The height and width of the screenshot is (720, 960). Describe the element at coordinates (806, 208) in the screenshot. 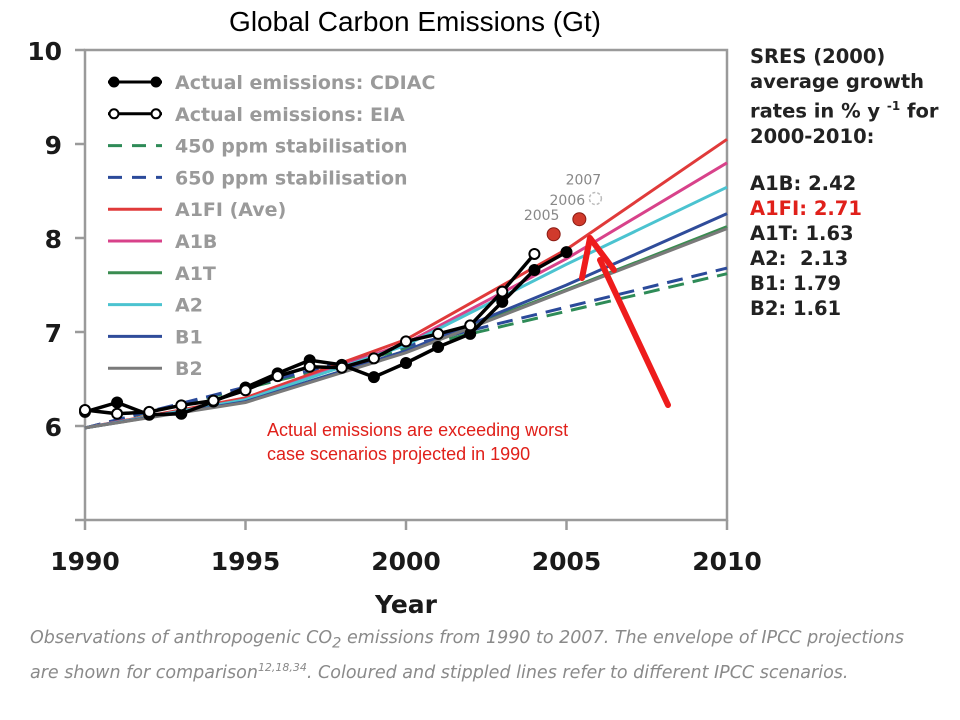

I see `sres-rate-item: A1FI: 2.71` at that location.